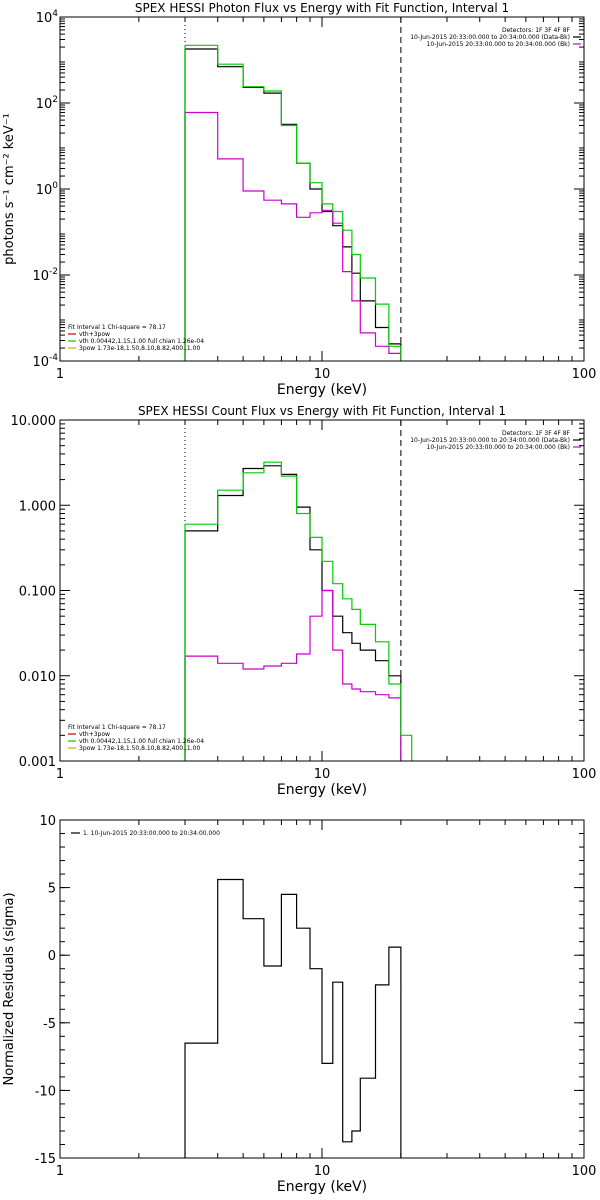  I want to click on y-tick-label: -10, so click(45, 1091).